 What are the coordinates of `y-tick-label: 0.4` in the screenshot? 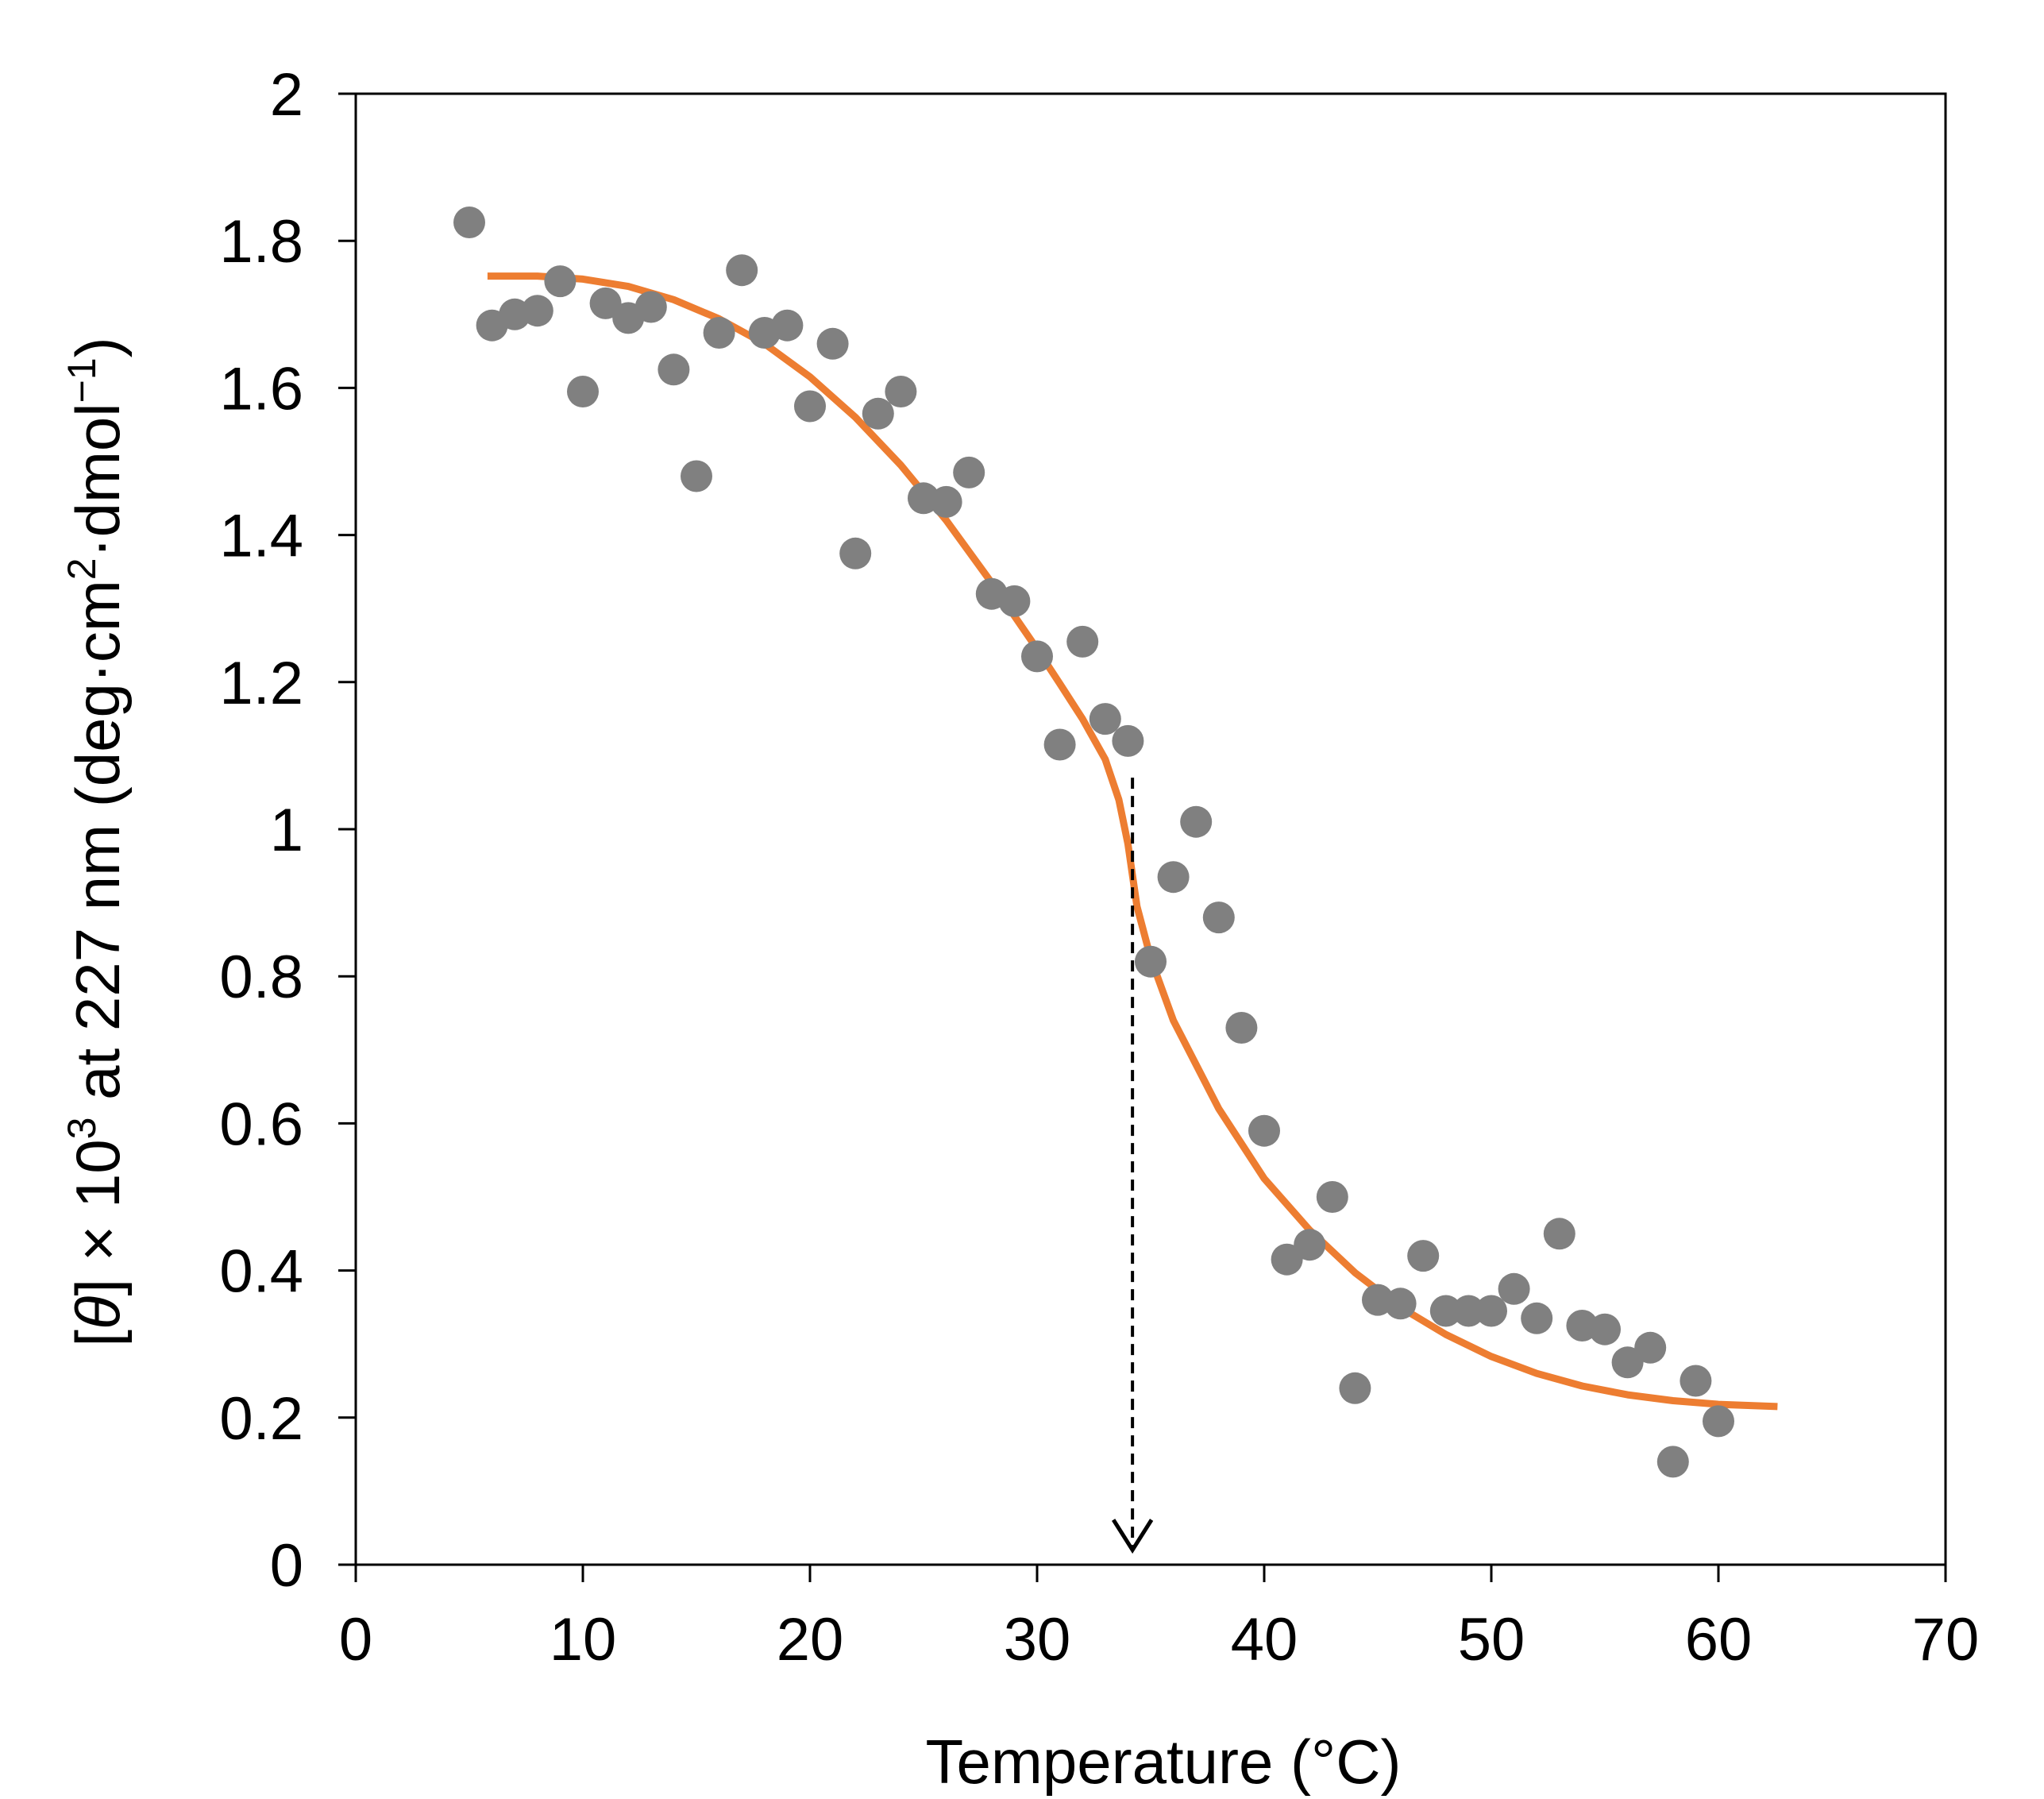 It's located at (261, 1272).